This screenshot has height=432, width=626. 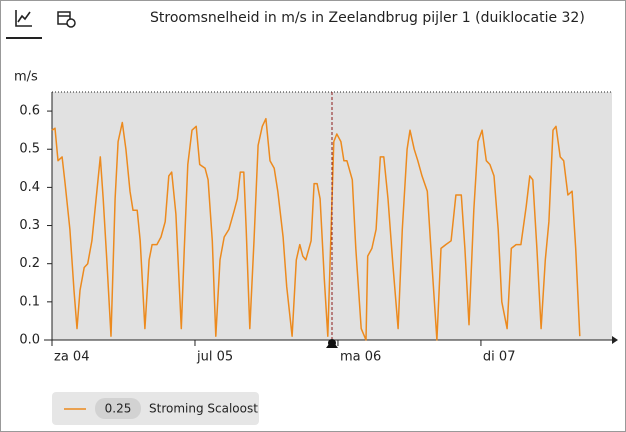 What do you see at coordinates (71, 357) in the screenshot?
I see `x-tick-label: za 04` at bounding box center [71, 357].